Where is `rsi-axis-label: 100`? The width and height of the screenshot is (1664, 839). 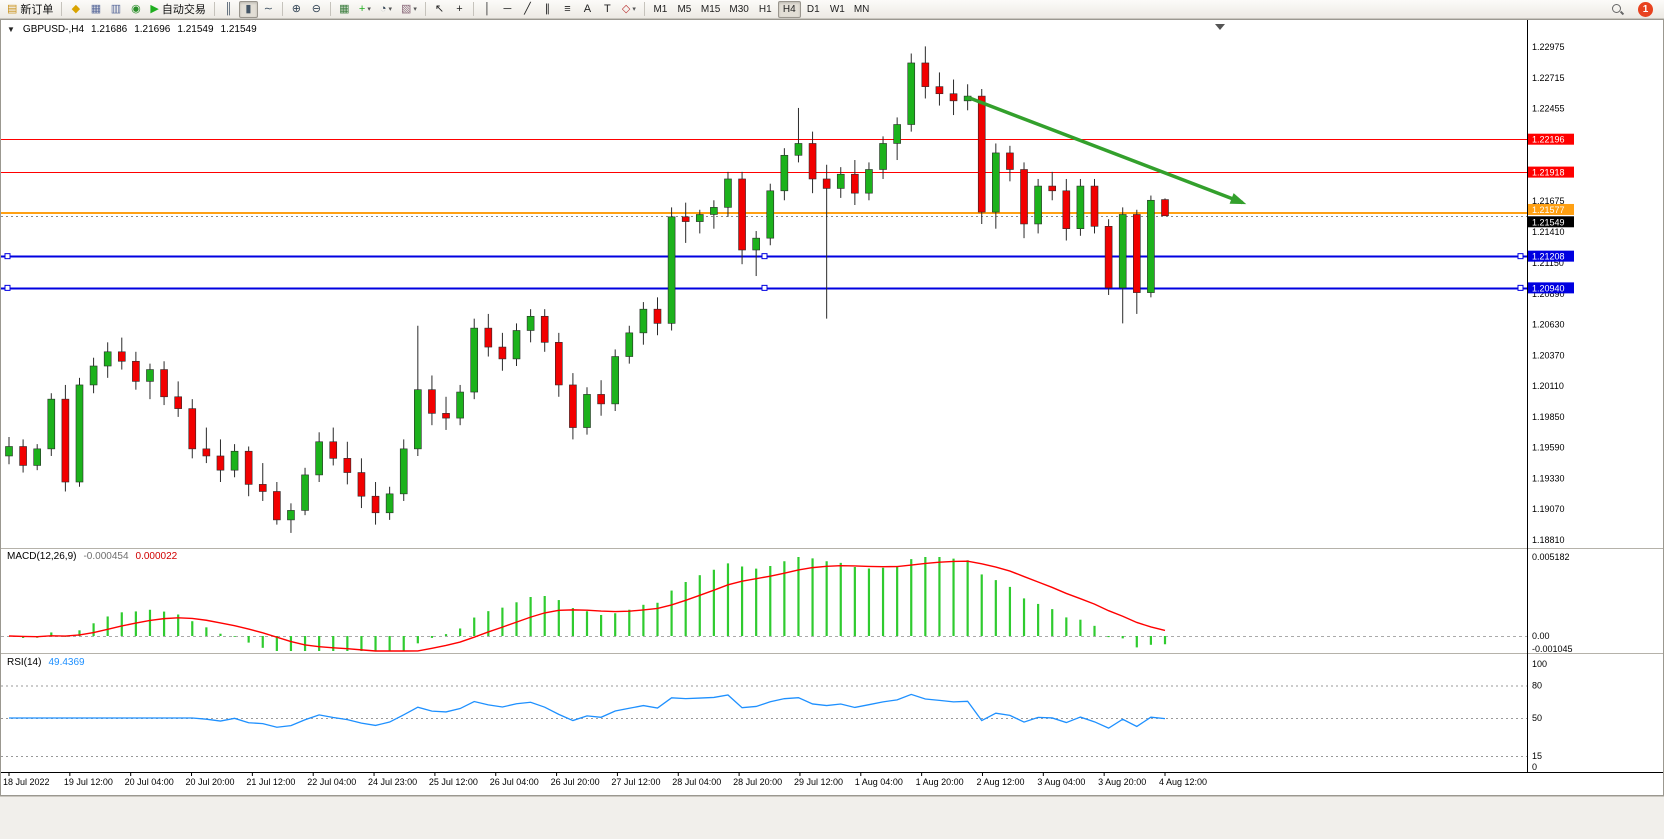
rsi-axis-label: 100 is located at coordinates (1539, 664).